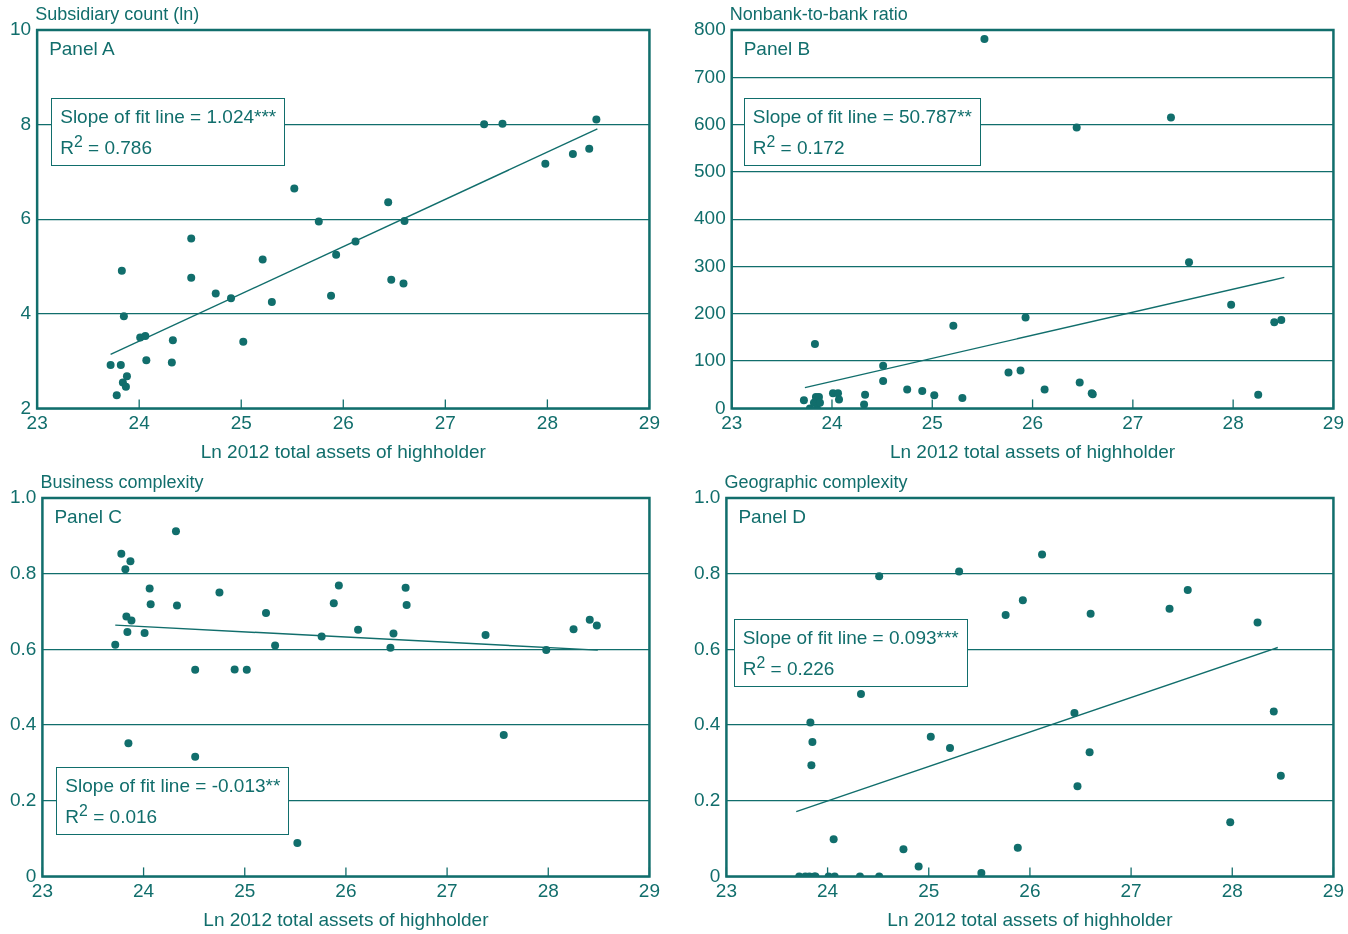 The width and height of the screenshot is (1348, 934). I want to click on y-tick-label: 700, so click(710, 76).